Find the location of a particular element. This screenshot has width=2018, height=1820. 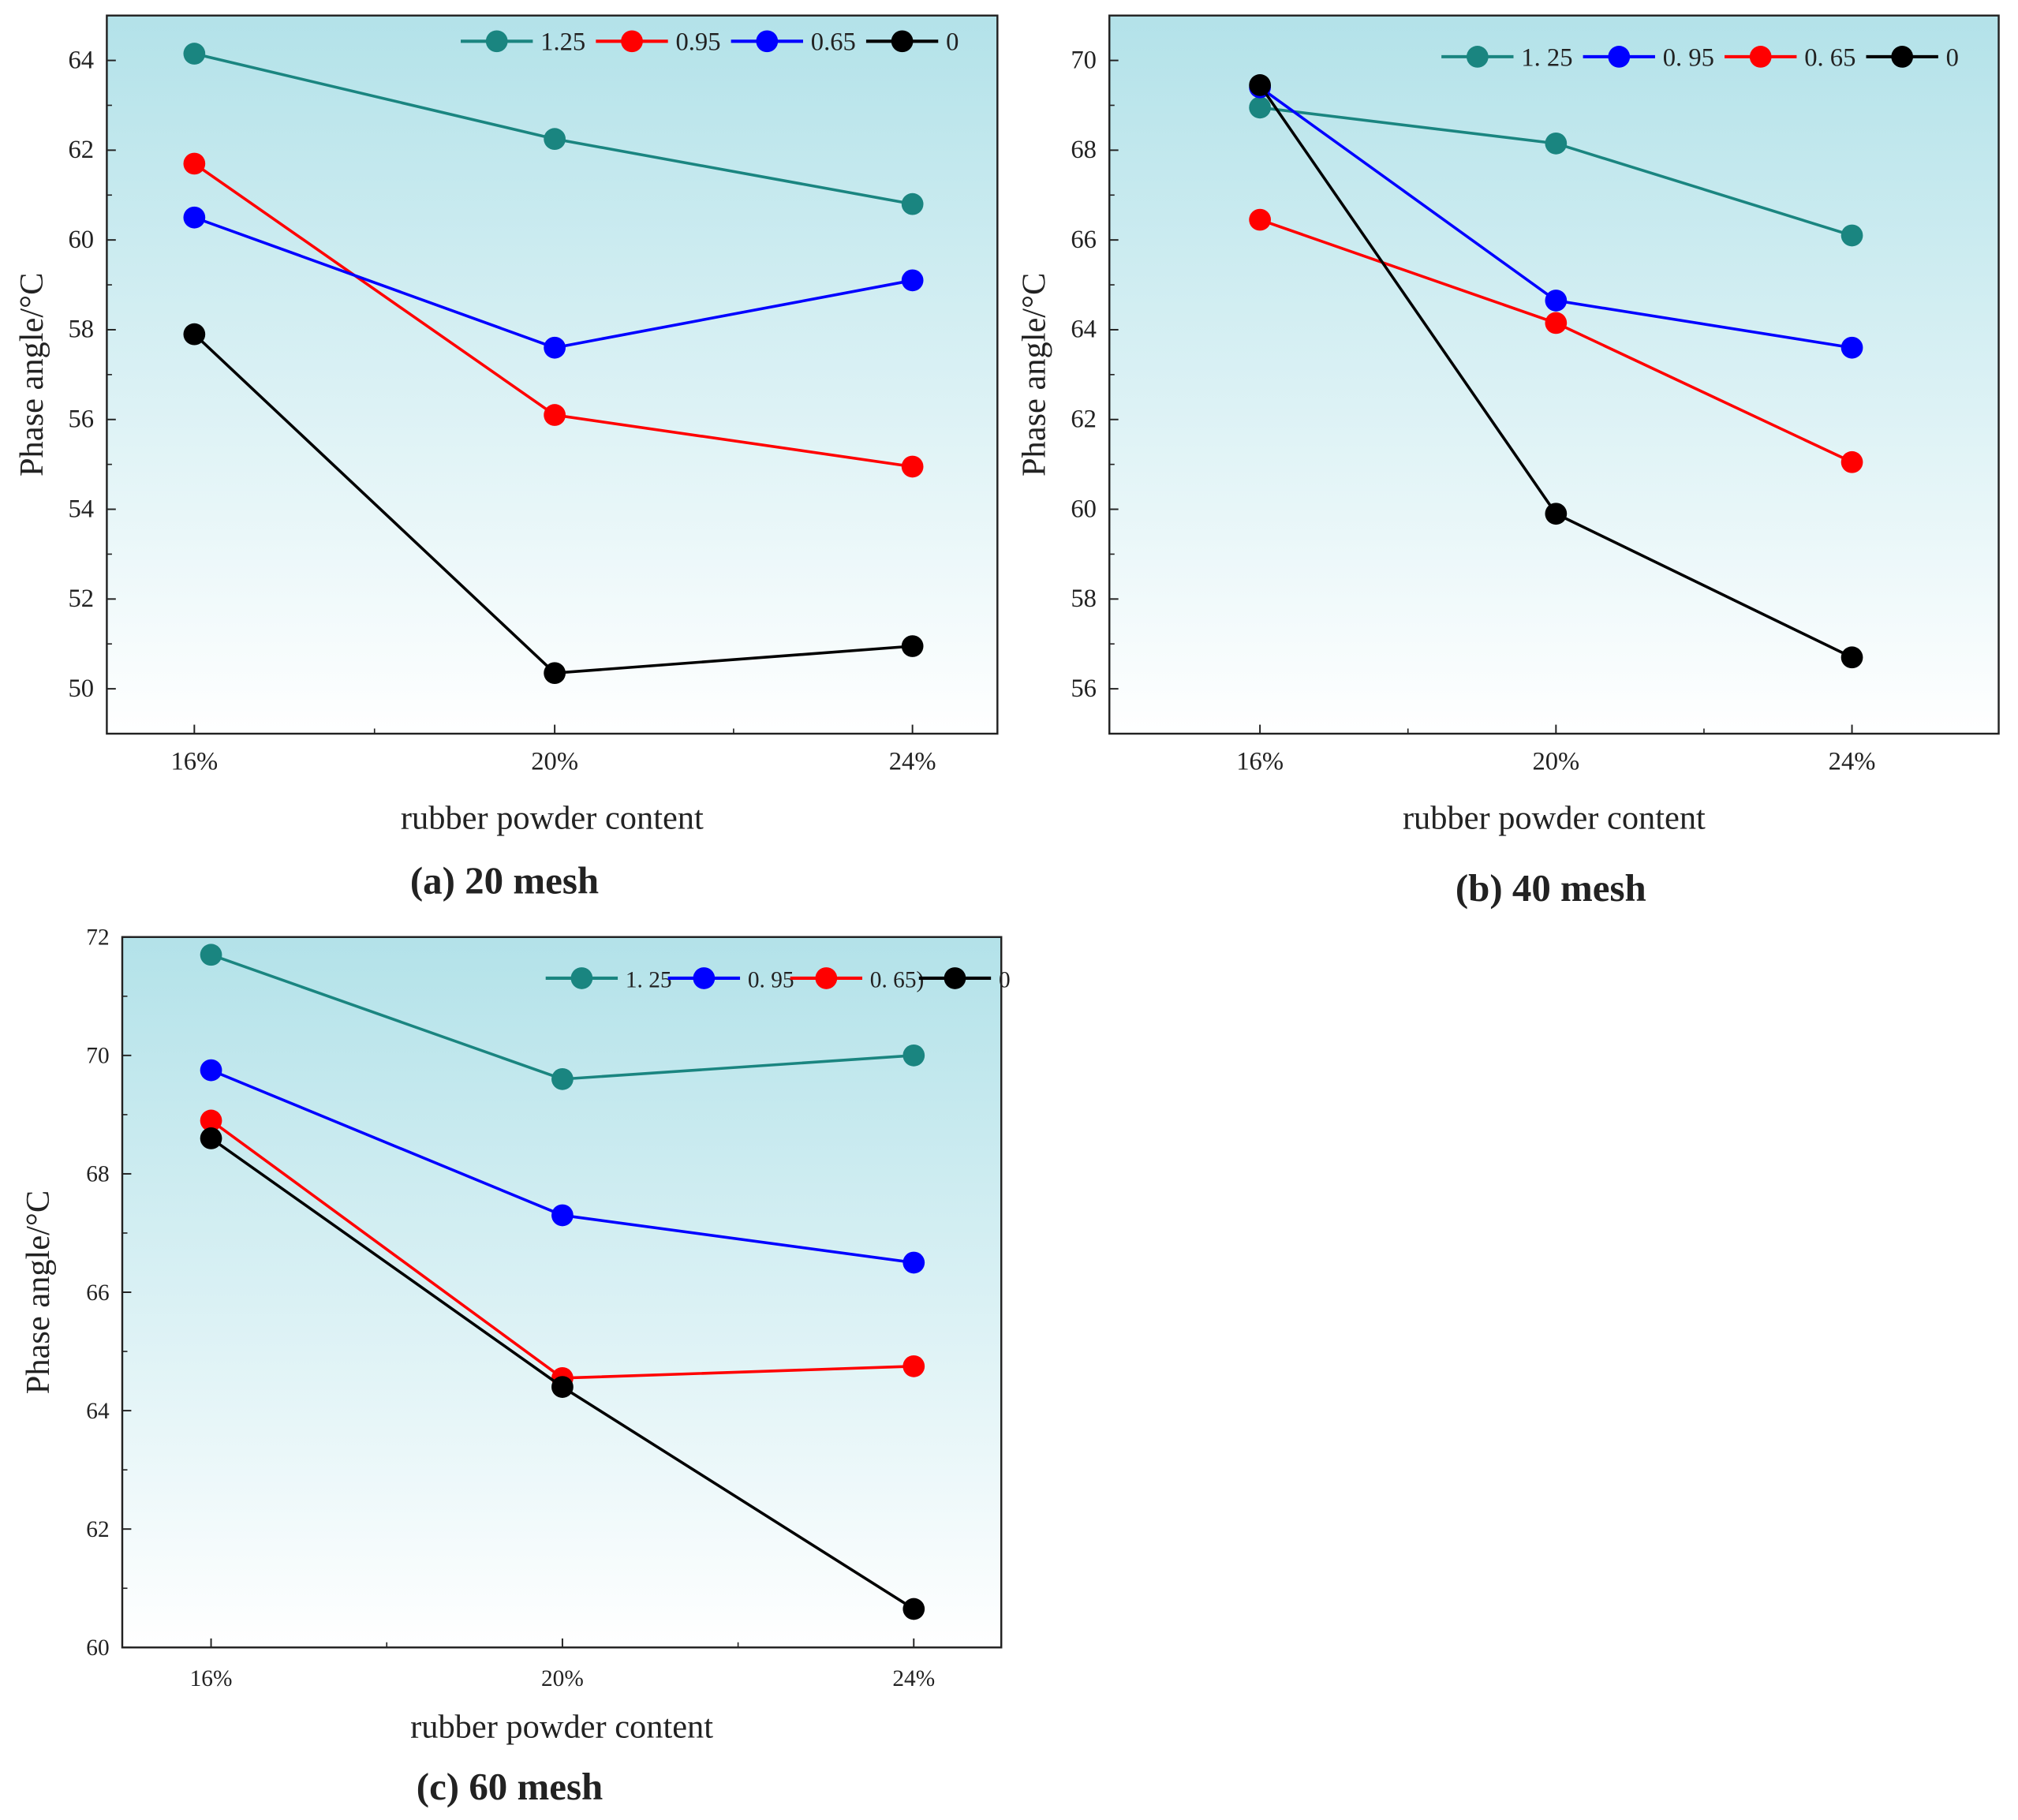

chart-title: (b) 40 mesh is located at coordinates (1551, 888).